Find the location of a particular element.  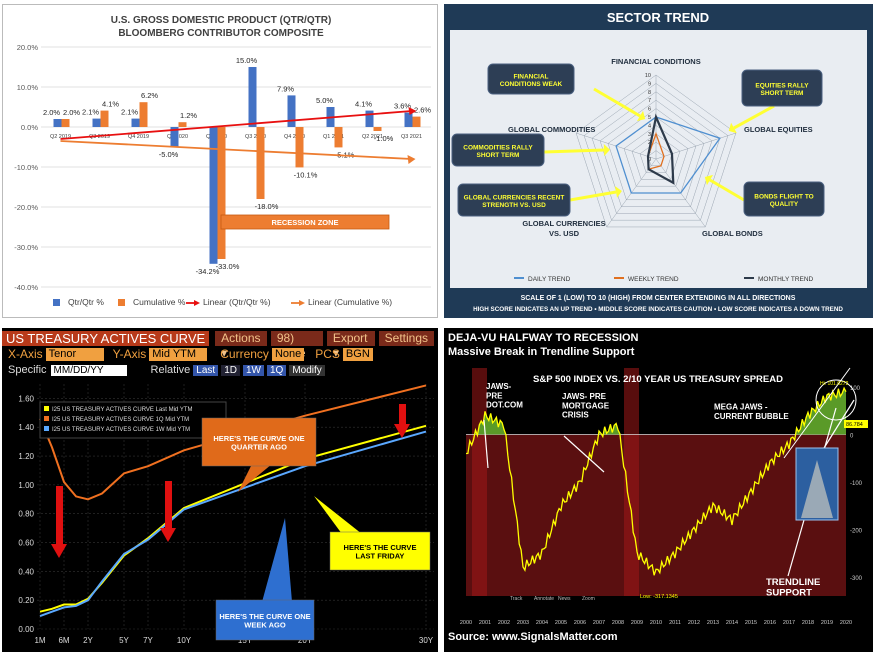

radar-tick-label: 5 is located at coordinates (649, 118).